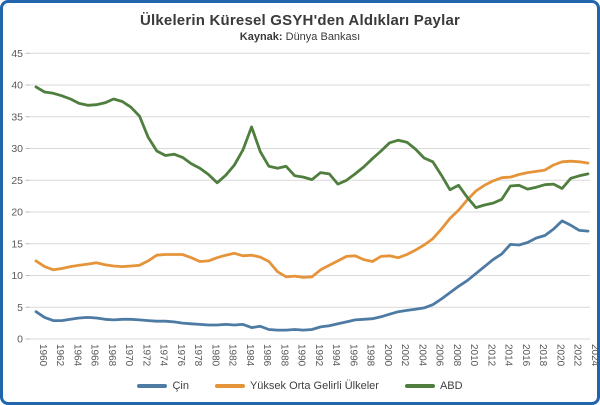 The image size is (600, 405). Describe the element at coordinates (352, 355) in the screenshot. I see `x-axis-label-1996: 1996` at that location.